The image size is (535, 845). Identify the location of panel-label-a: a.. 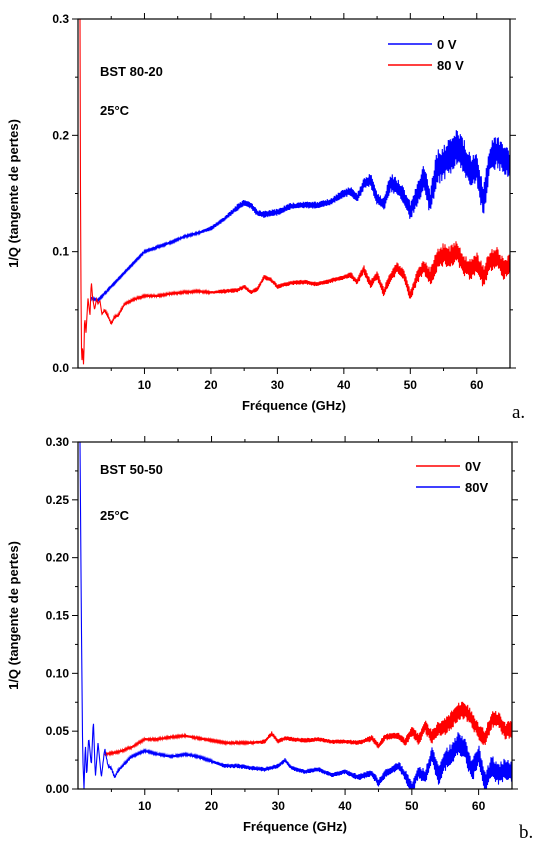
(519, 412).